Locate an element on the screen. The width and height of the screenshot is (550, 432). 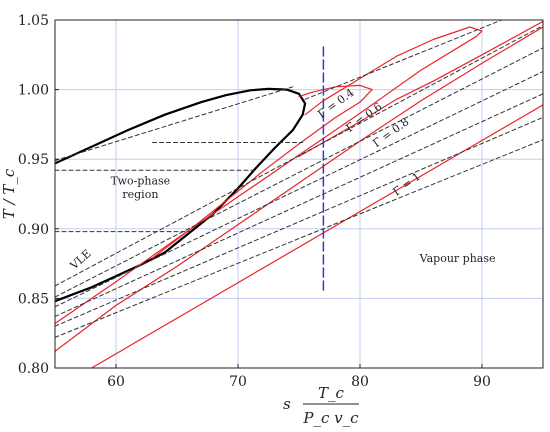
annotation-label: Γ = 0.4 is located at coordinates (335, 103).